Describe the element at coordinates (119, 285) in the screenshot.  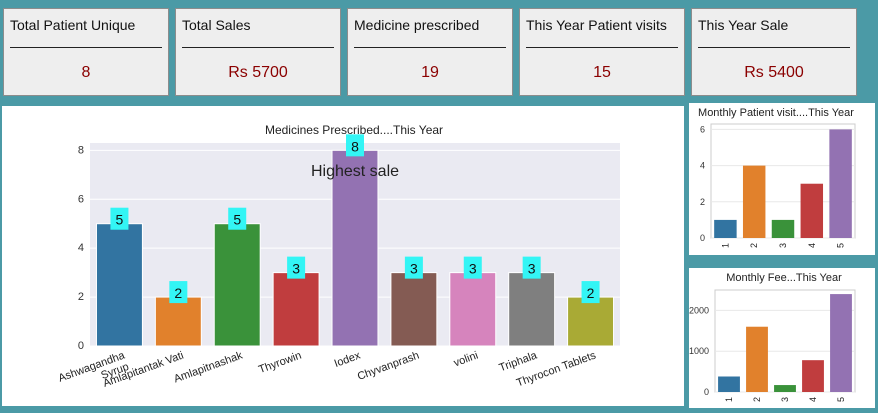
I see `bar-ashwagandha-syrup` at that location.